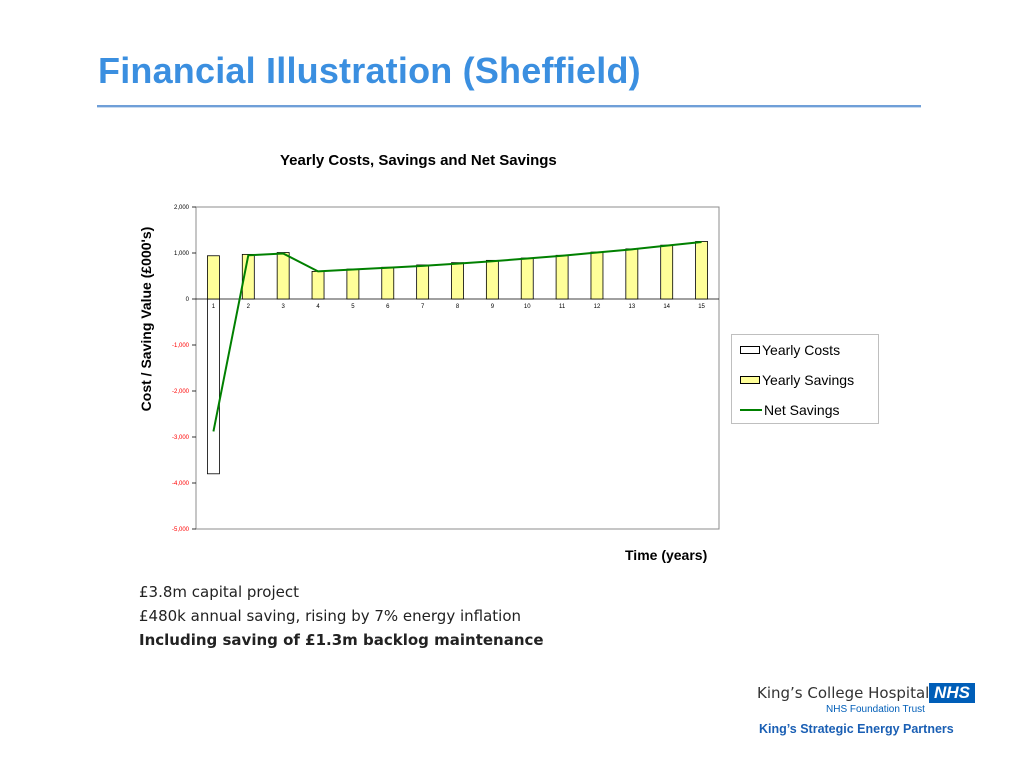 Image resolution: width=1024 pixels, height=768 pixels. I want to click on y-tick-label: -4,000, so click(181, 484).